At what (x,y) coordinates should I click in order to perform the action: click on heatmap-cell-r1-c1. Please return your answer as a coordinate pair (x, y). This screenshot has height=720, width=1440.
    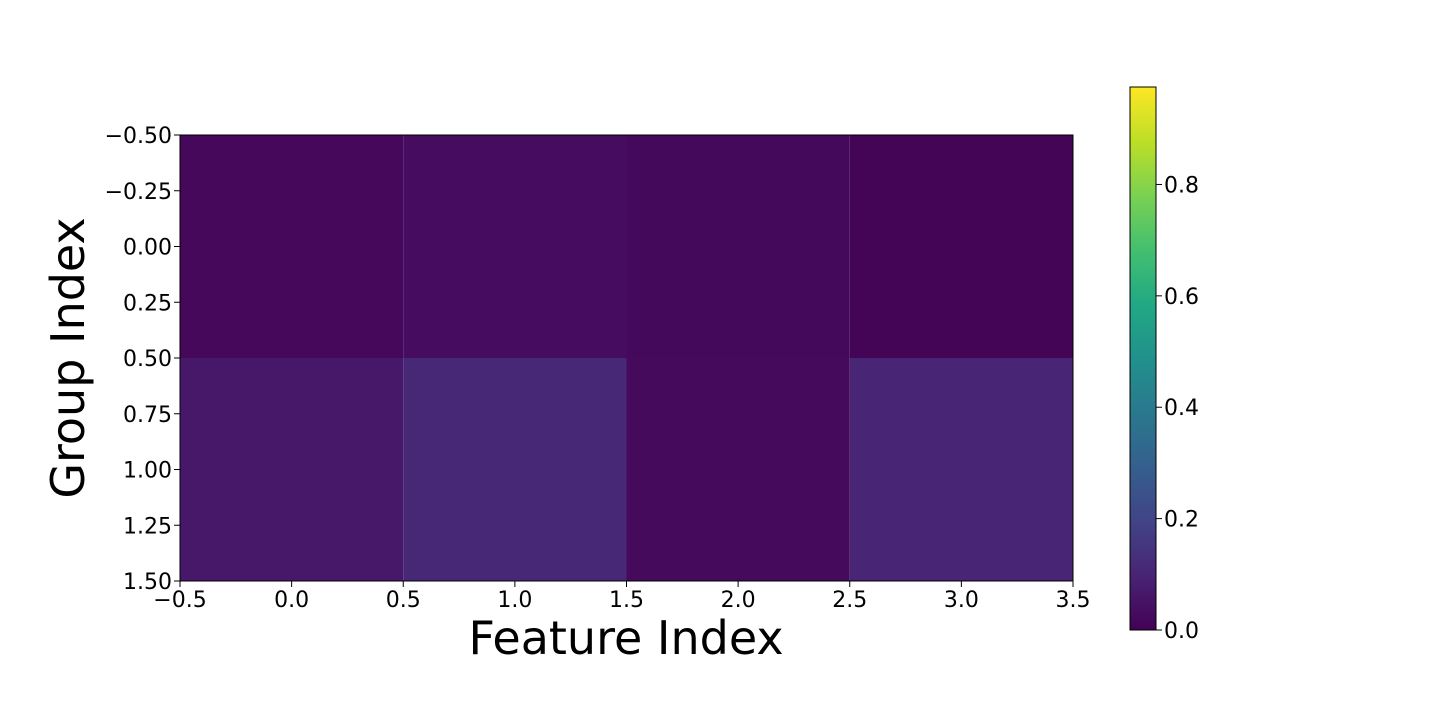
    Looking at the image, I should click on (515, 469).